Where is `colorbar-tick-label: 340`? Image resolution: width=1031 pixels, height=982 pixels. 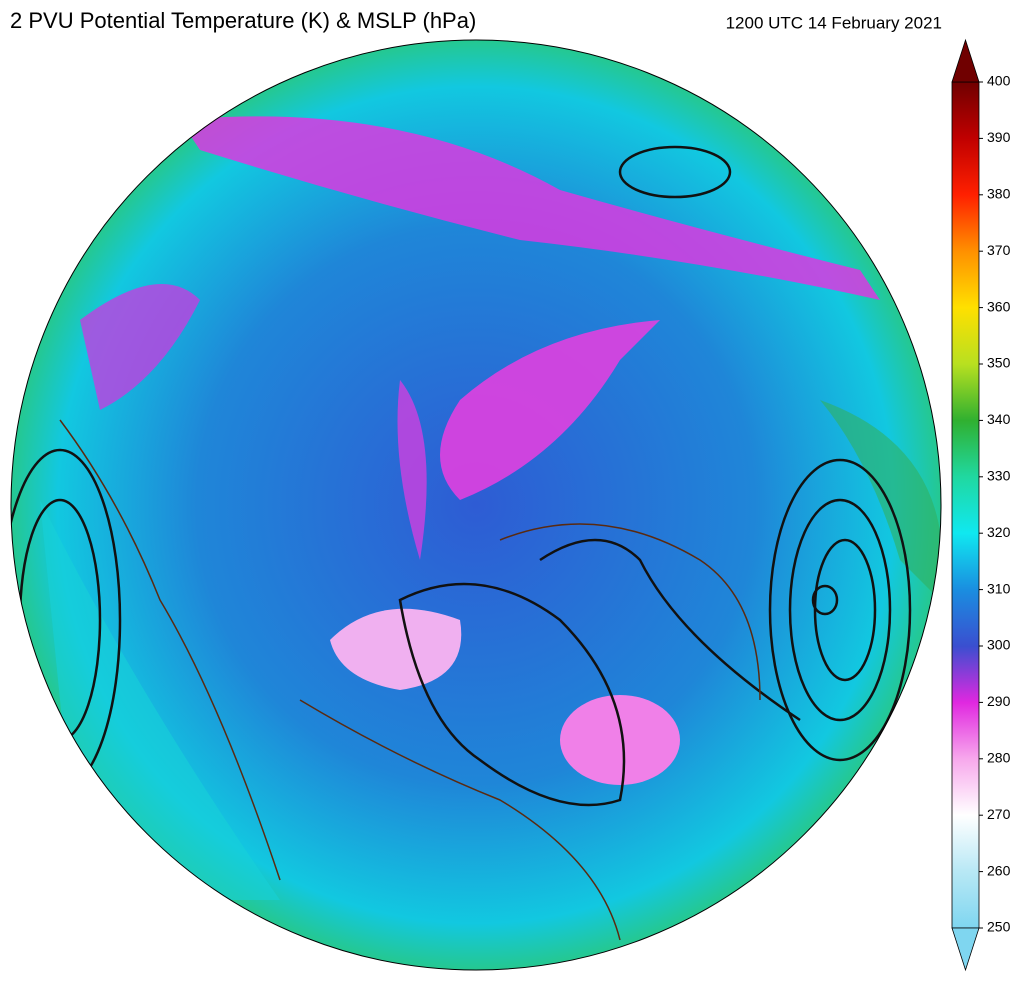 colorbar-tick-label: 340 is located at coordinates (999, 419).